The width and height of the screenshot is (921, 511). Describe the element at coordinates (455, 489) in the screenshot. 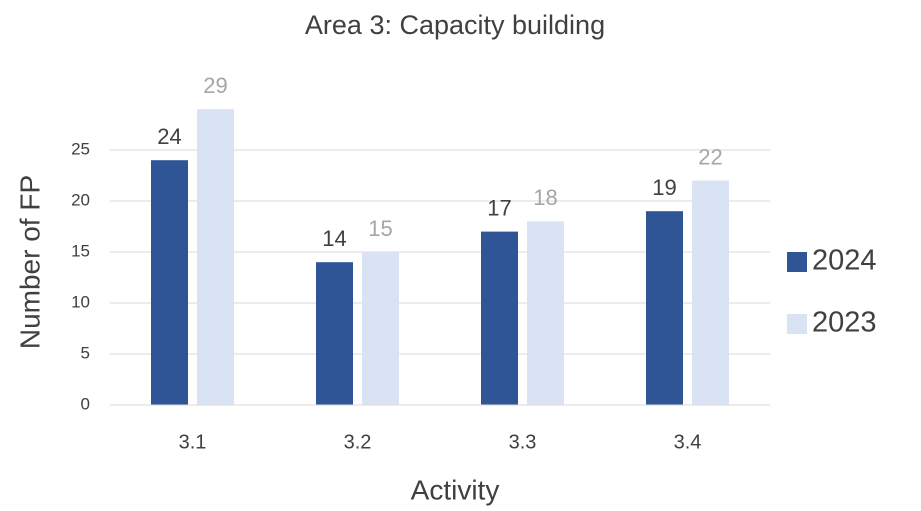

I see `x-axis-label: Activity` at that location.